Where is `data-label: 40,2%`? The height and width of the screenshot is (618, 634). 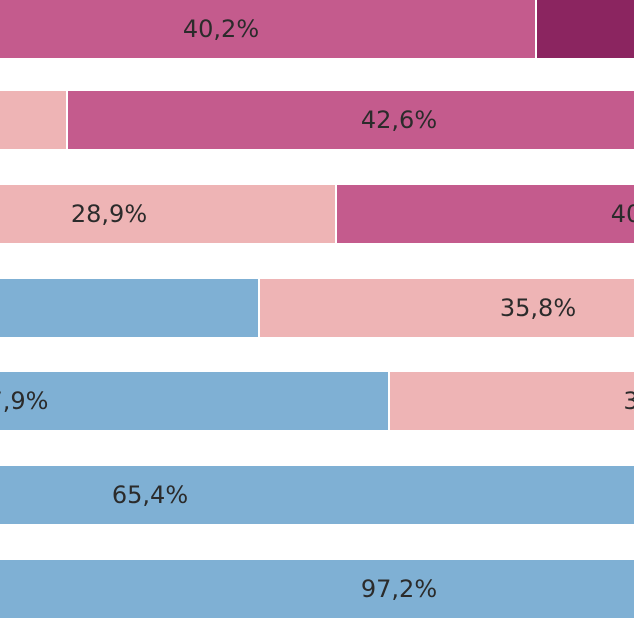
data-label: 40,2% is located at coordinates (221, 29).